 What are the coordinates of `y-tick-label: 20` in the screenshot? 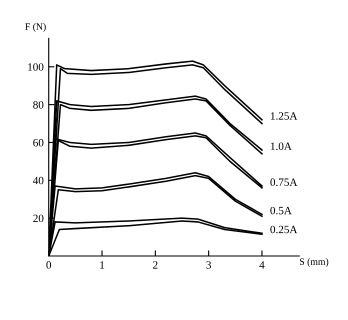 It's located at (38, 218).